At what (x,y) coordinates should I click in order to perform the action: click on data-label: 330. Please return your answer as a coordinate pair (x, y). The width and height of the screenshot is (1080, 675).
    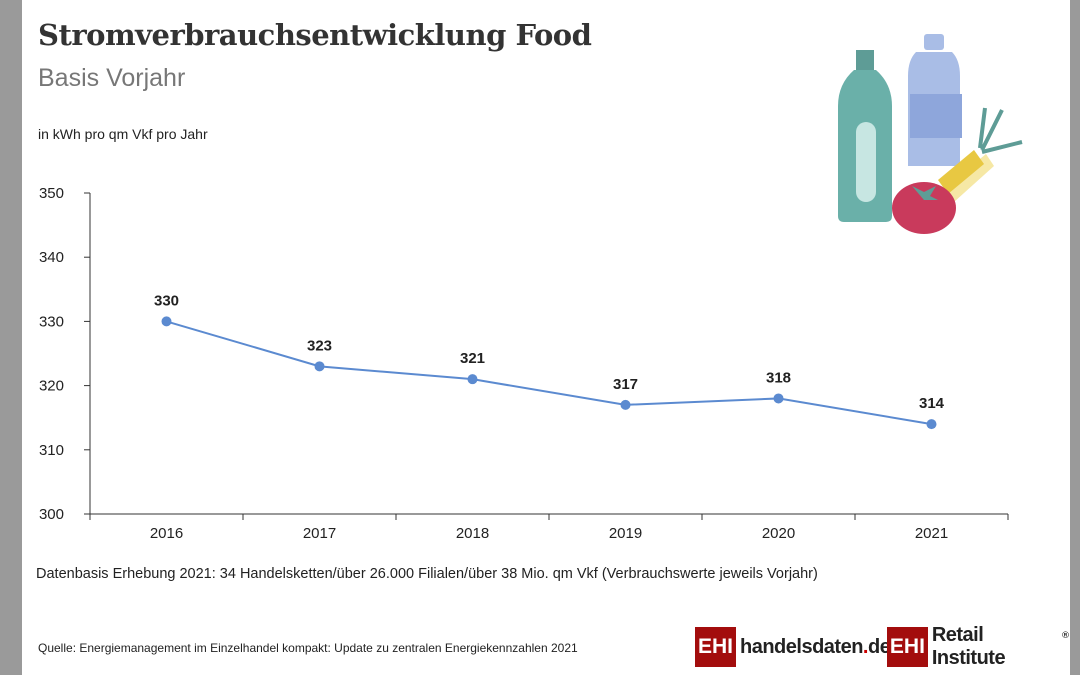
    Looking at the image, I should click on (166, 300).